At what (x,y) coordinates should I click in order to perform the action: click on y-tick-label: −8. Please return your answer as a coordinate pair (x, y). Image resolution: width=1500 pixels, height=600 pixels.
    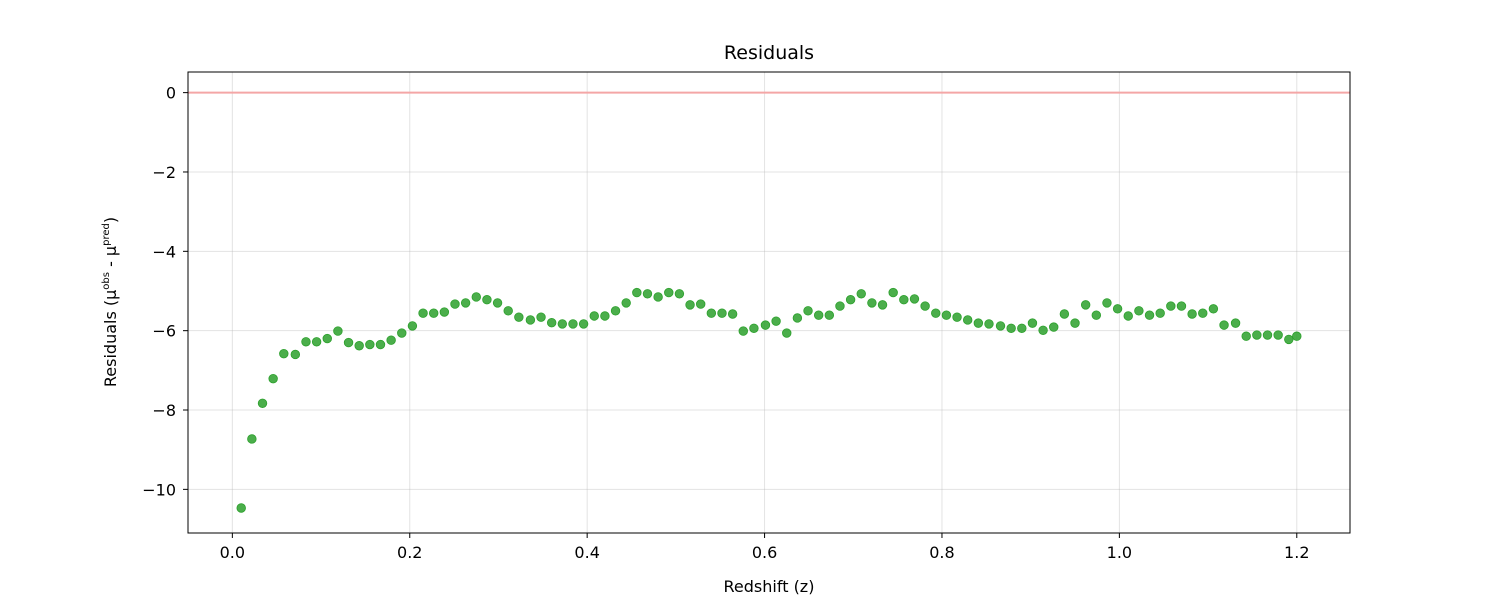
    Looking at the image, I should click on (164, 410).